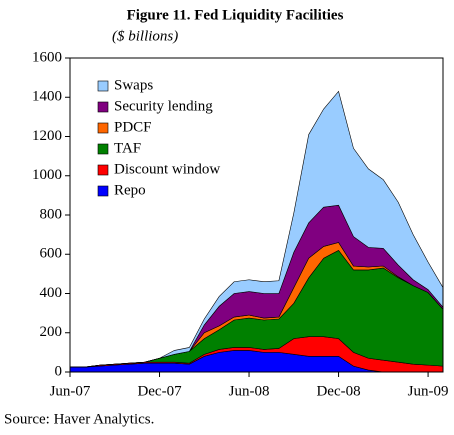 The height and width of the screenshot is (435, 454). I want to click on y-tick-label: 0, so click(59, 371).